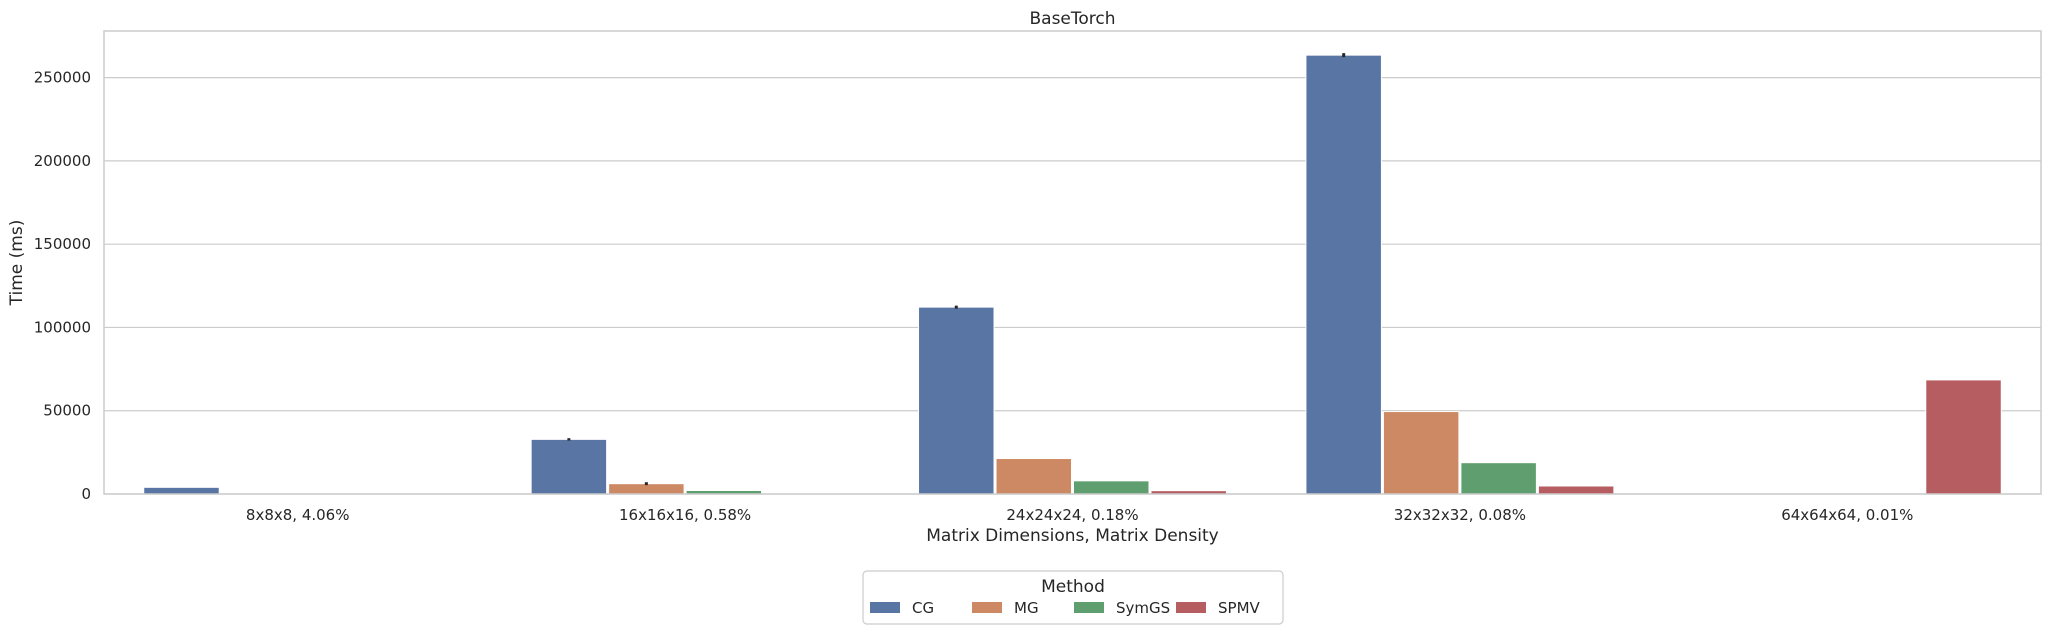 This screenshot has width=2052, height=635. Describe the element at coordinates (987, 607) in the screenshot. I see `legend-swatch-mg` at that location.